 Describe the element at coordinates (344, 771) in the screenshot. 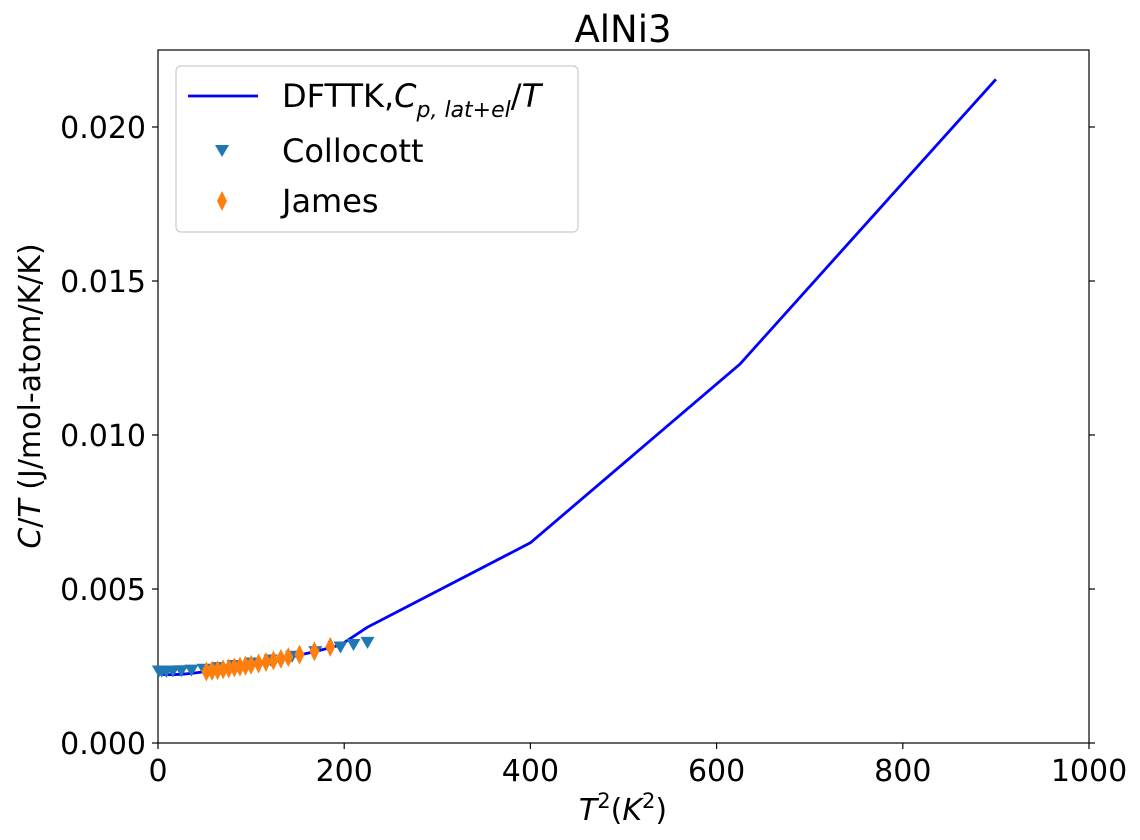

I see `x-tick-label: 200` at that location.